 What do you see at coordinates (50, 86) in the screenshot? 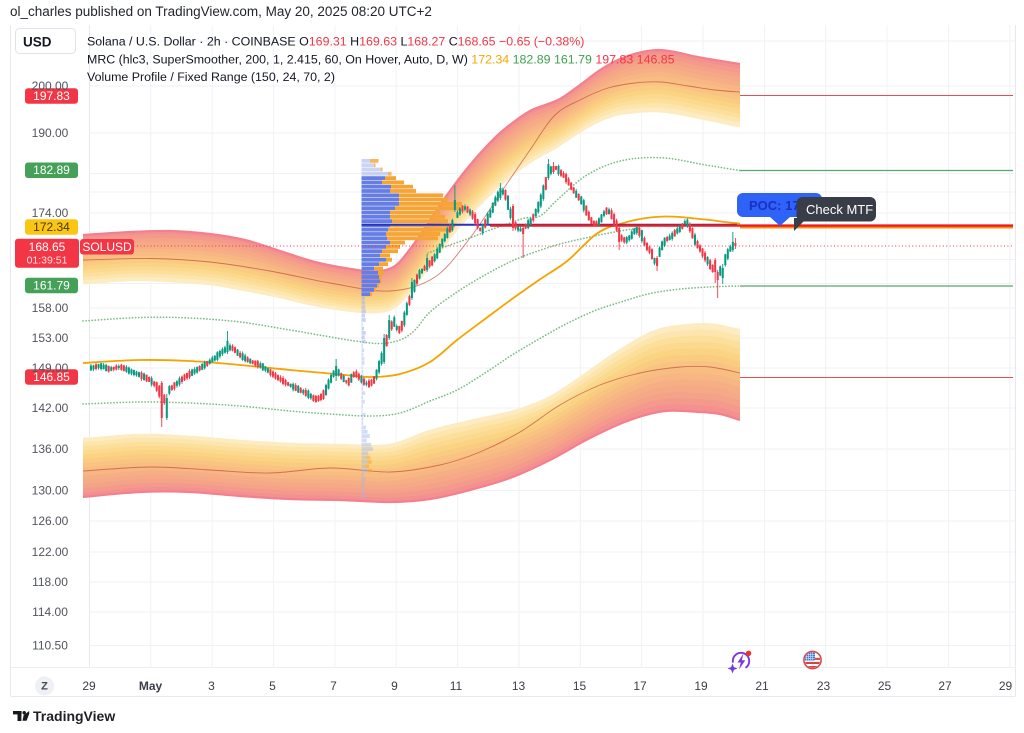
I see `svg-text: 200.00` at bounding box center [50, 86].